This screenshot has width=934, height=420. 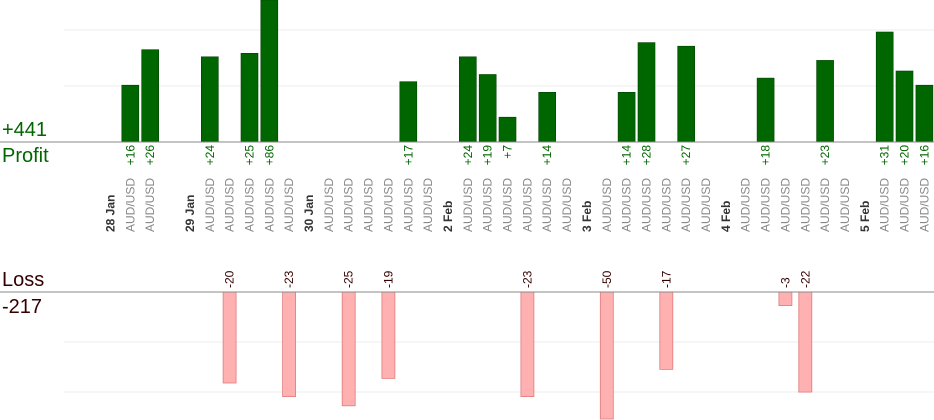 What do you see at coordinates (190, 213) in the screenshot?
I see `date-label: 29 Jan` at bounding box center [190, 213].